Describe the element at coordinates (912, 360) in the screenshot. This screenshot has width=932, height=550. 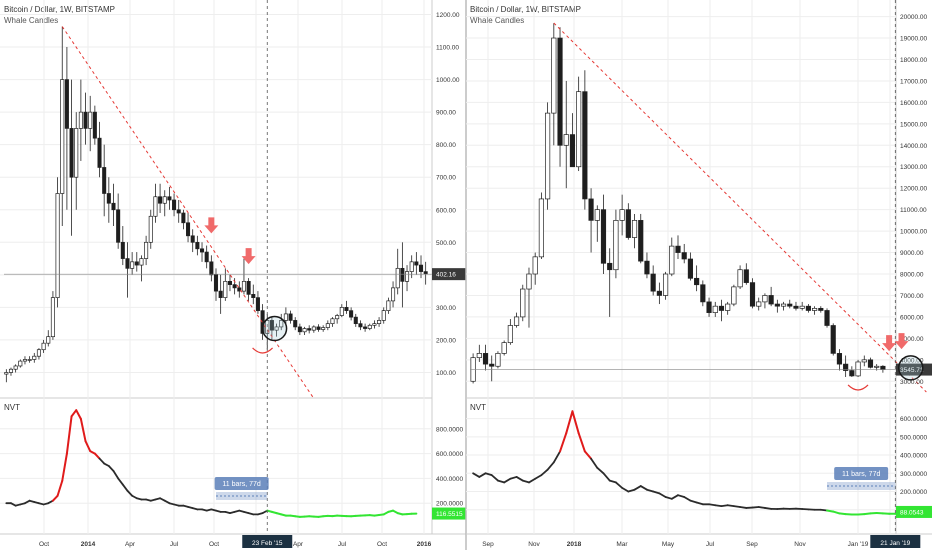
I see `price-tick-label: 4000.00` at that location.